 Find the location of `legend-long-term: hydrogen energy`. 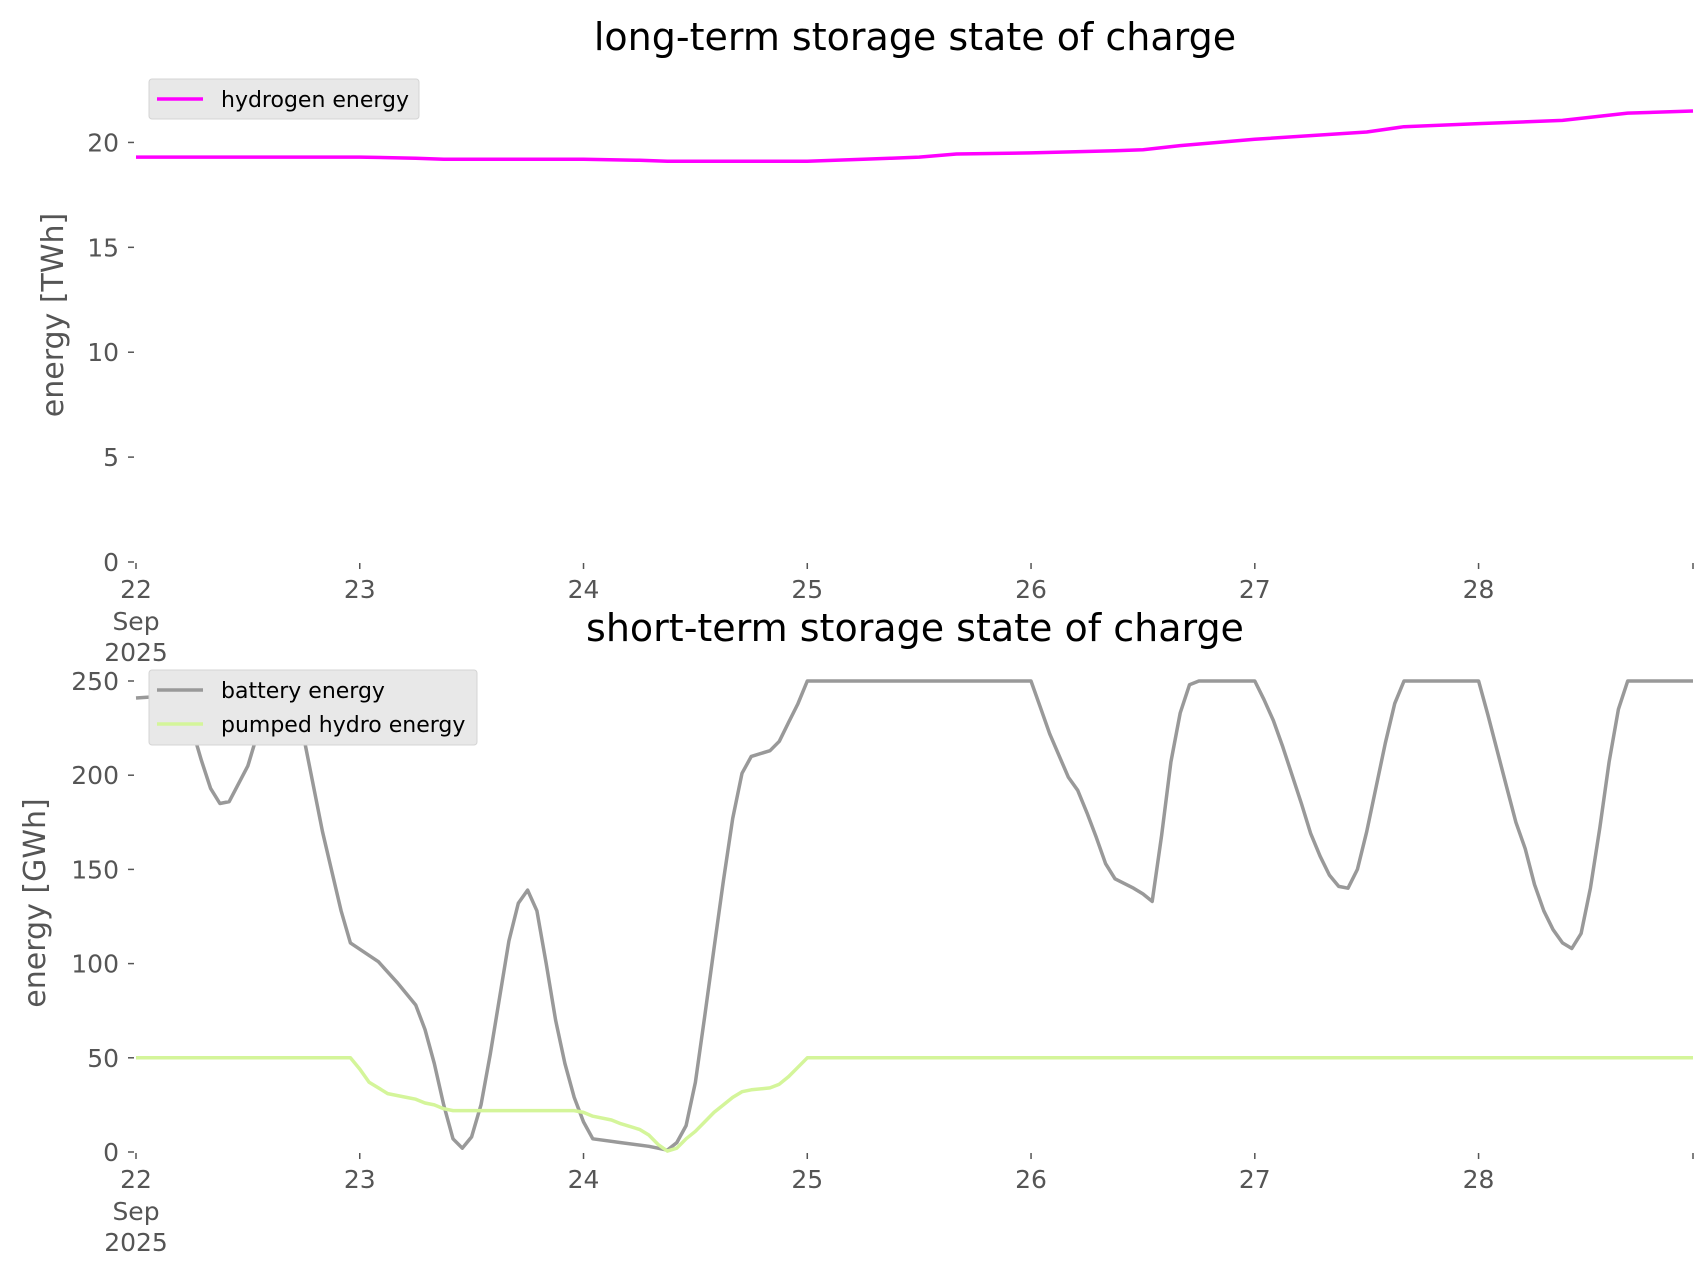

legend-long-term: hydrogen energy is located at coordinates (284, 99).